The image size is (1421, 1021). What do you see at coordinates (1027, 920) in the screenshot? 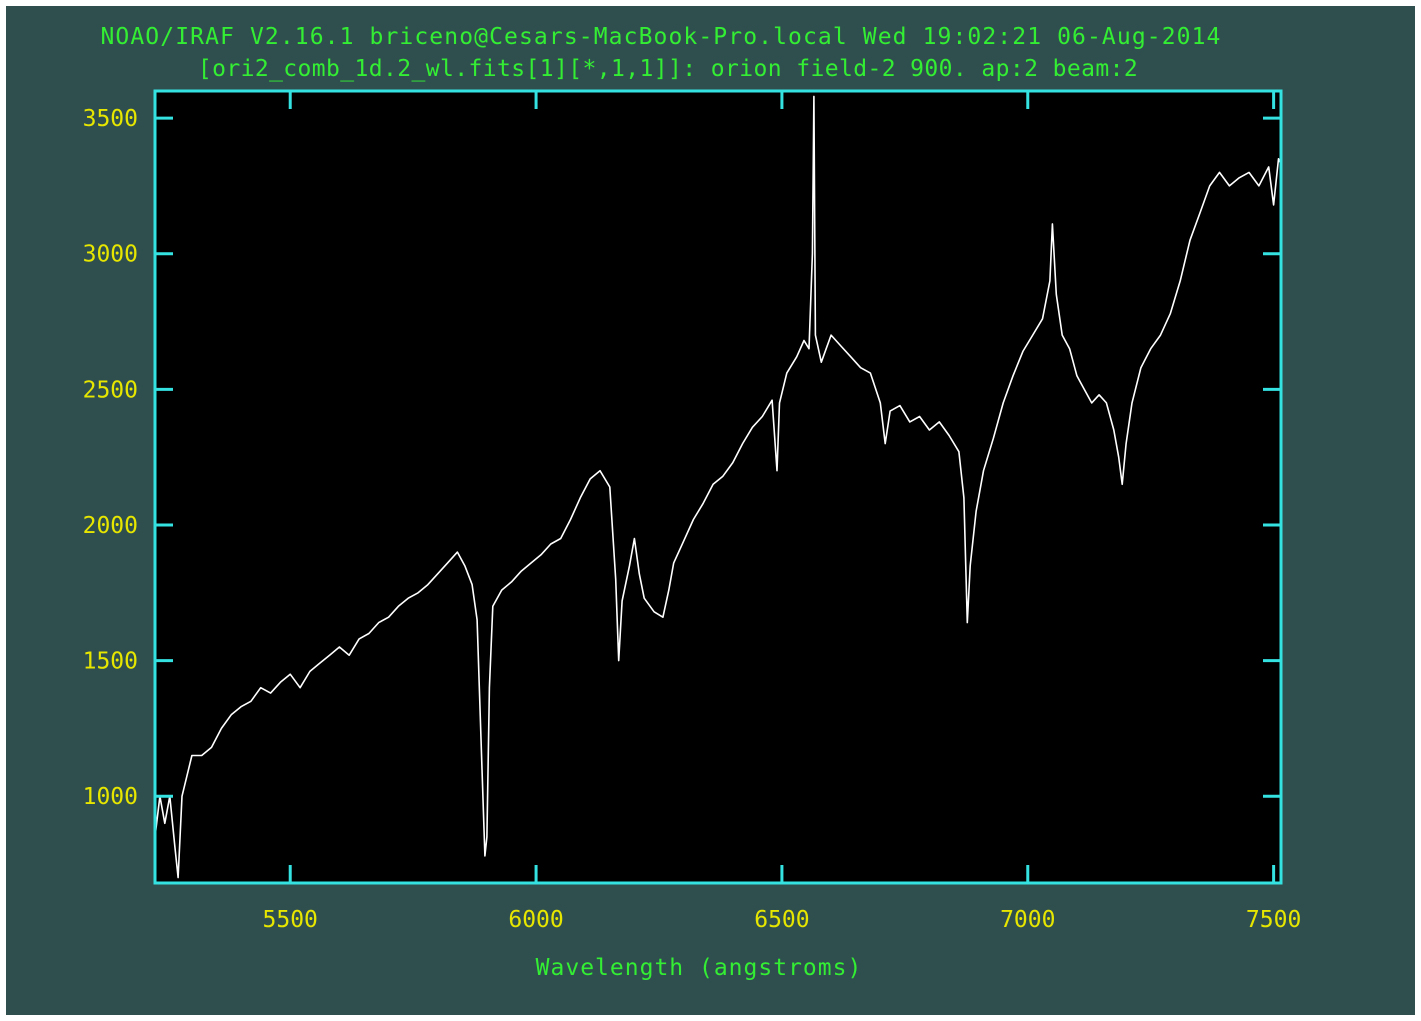
I see `x-tick-label: 7000` at bounding box center [1027, 920].